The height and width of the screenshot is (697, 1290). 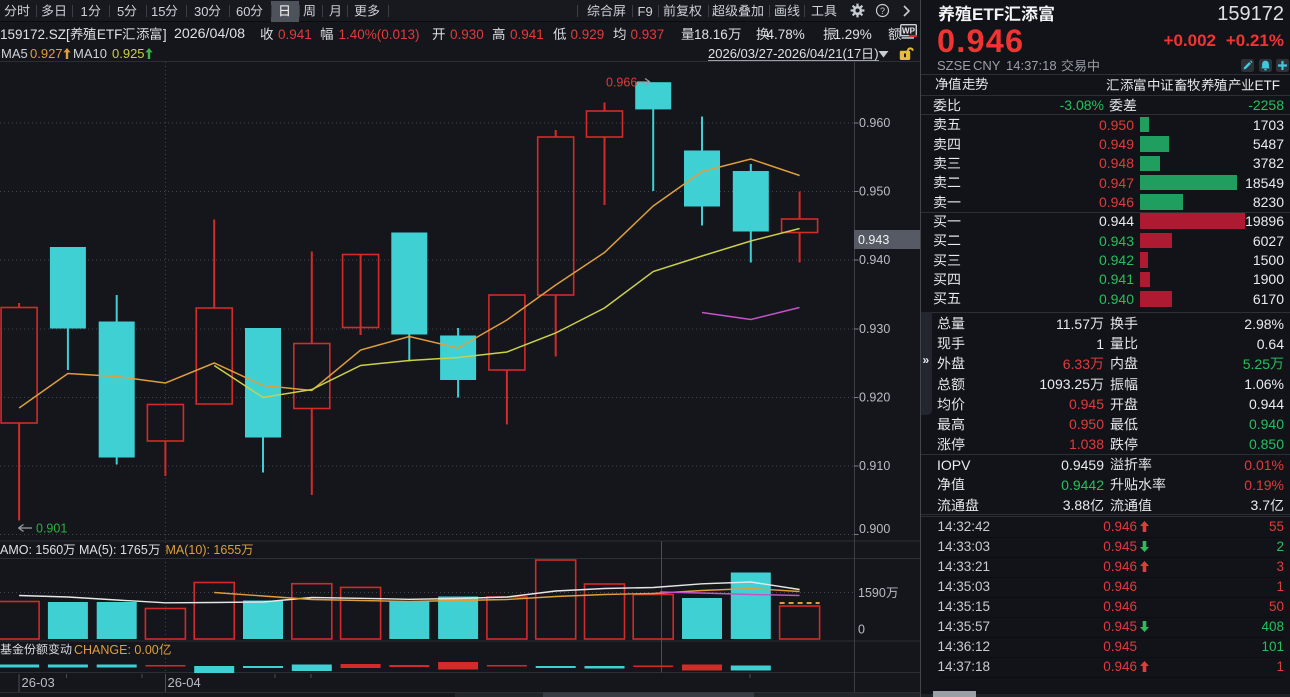 What do you see at coordinates (874, 192) in the screenshot?
I see `svg-text: 0.950` at bounding box center [874, 192].